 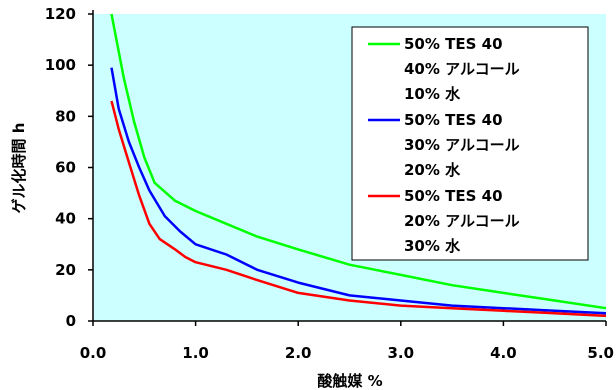 What do you see at coordinates (65, 168) in the screenshot?
I see `y-tick-label: 60` at bounding box center [65, 168].